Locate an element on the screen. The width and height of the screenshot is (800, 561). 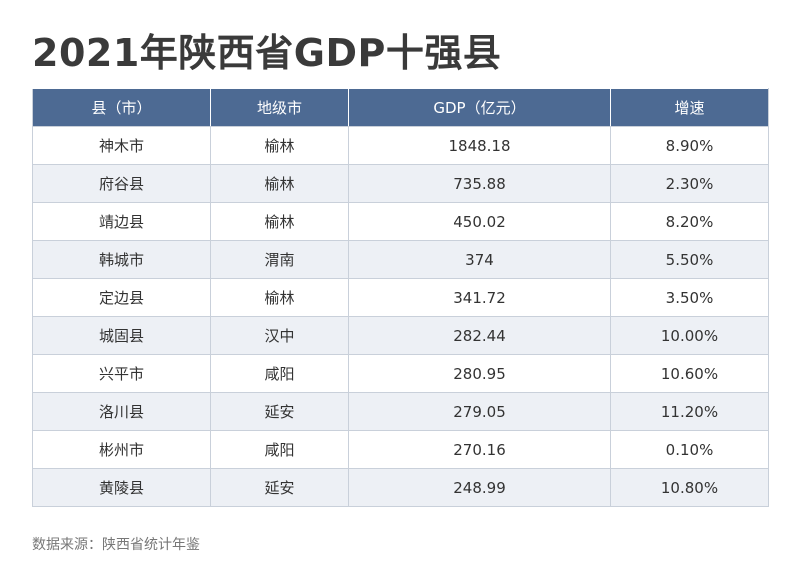
table-row: 黄陵县 延安 248.99 10.80% is located at coordinates (400, 487).